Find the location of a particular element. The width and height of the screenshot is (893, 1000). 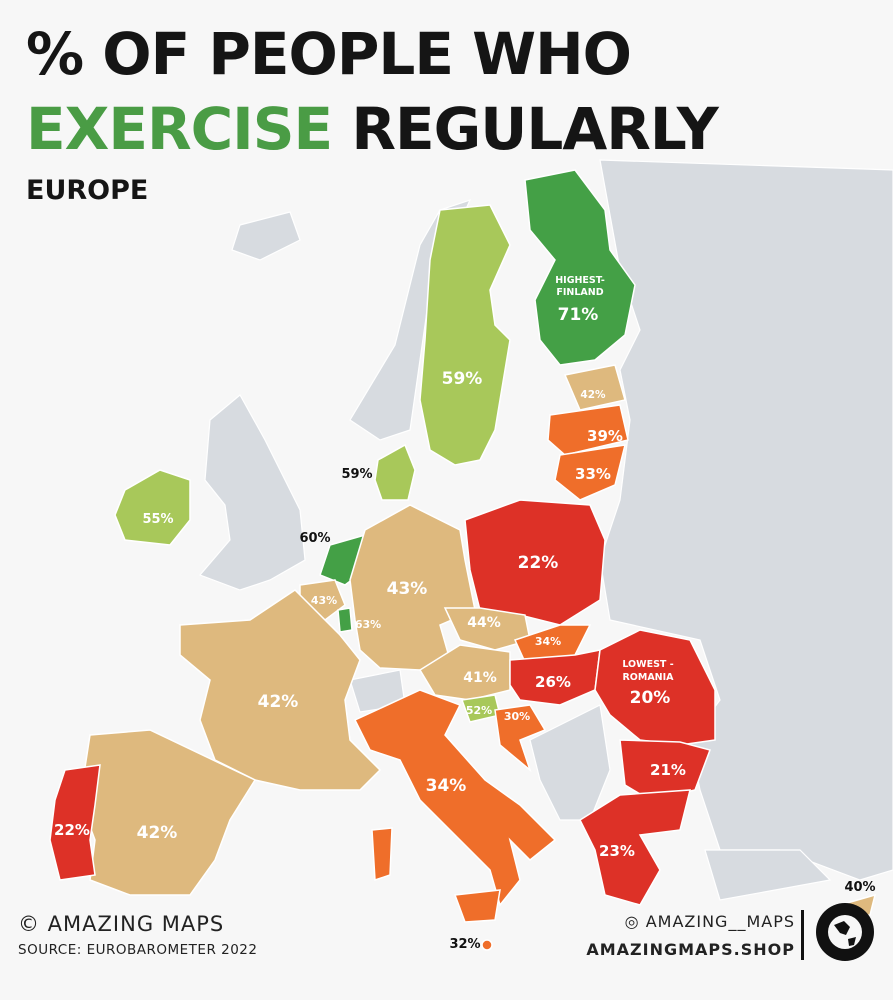

shop-url: AMAZINGMAPS.SHOP is located at coordinates (690, 949).